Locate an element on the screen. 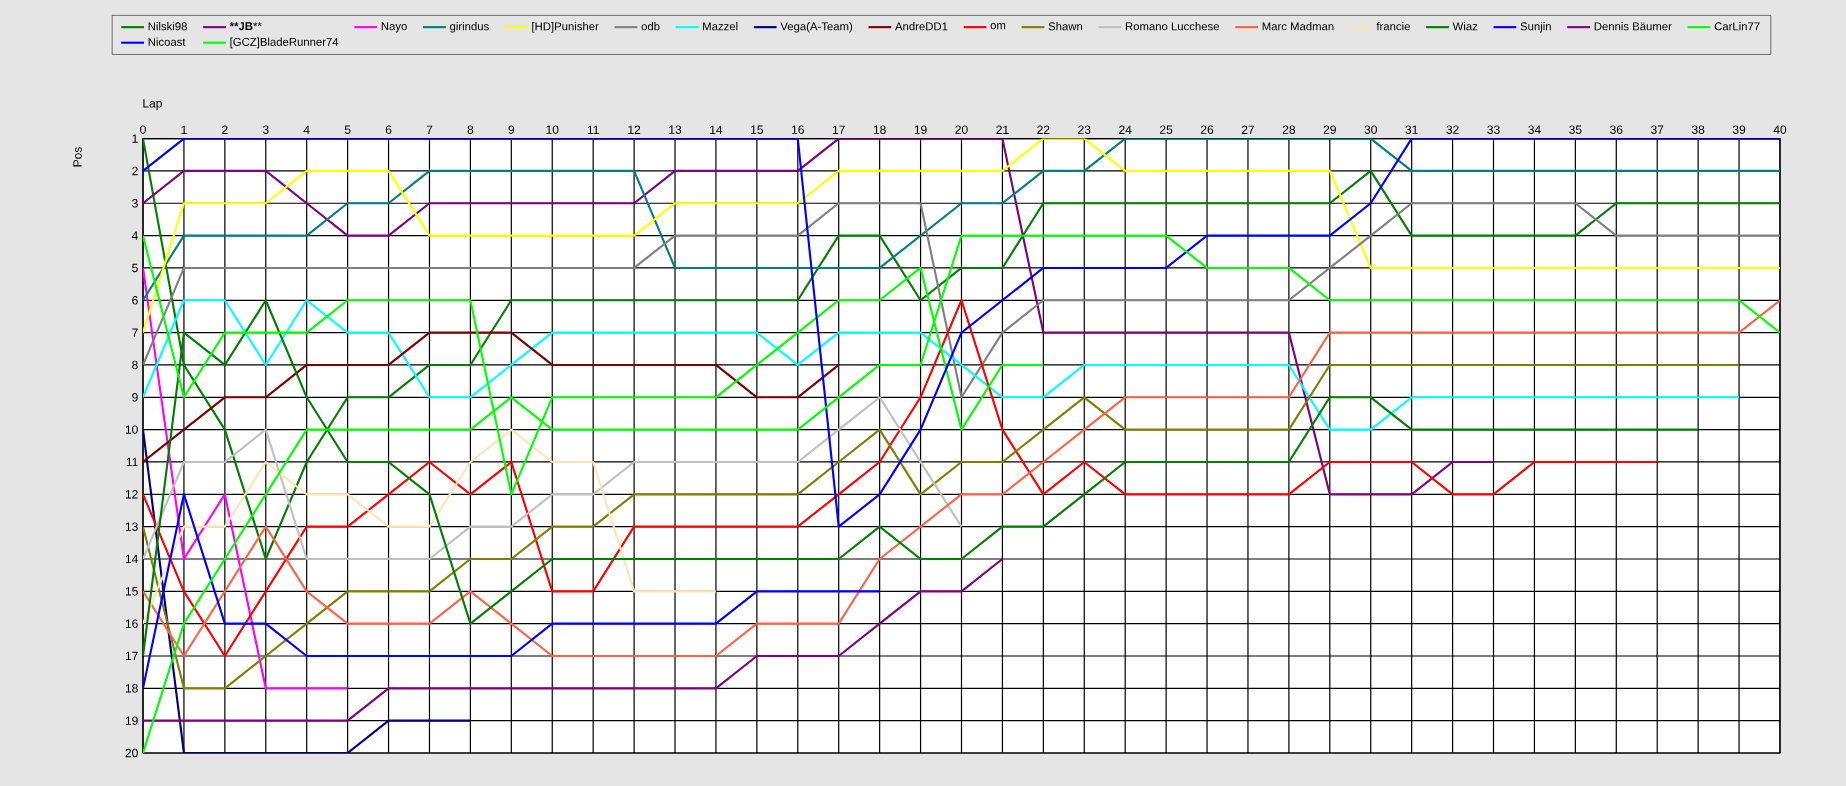  y-tick-label: 9 is located at coordinates (135, 397).